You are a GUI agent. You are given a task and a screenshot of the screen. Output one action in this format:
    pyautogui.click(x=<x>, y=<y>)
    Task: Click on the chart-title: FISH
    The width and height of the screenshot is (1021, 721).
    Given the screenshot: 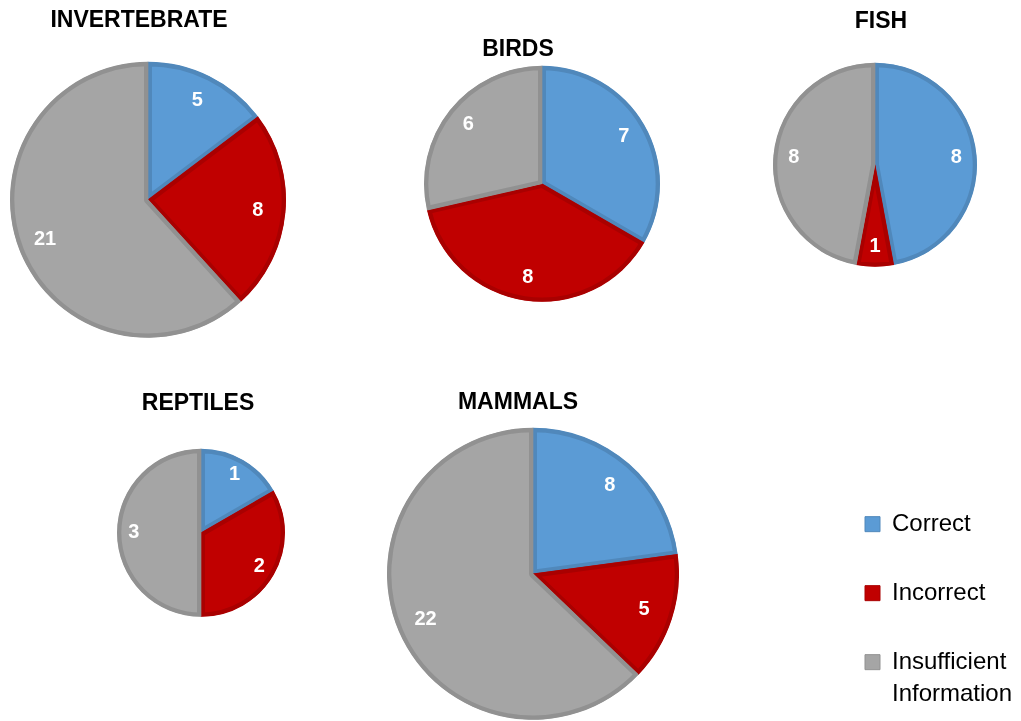 What is the action you would take?
    pyautogui.click(x=881, y=20)
    